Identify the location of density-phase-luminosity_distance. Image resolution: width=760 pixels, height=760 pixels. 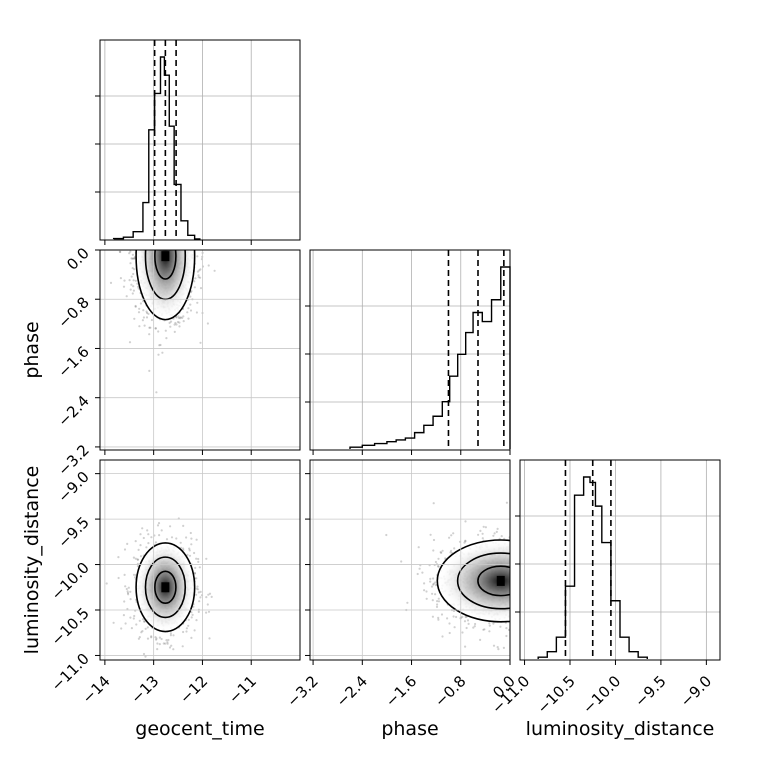
(447, 576).